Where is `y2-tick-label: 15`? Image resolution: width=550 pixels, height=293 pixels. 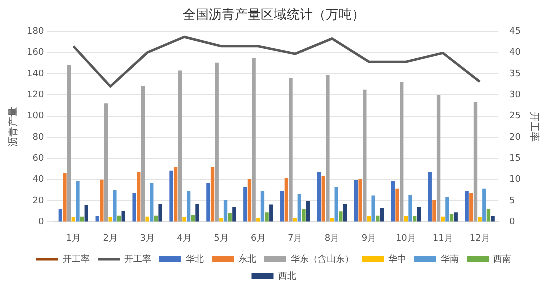
y2-tick-label: 15 is located at coordinates (515, 159).